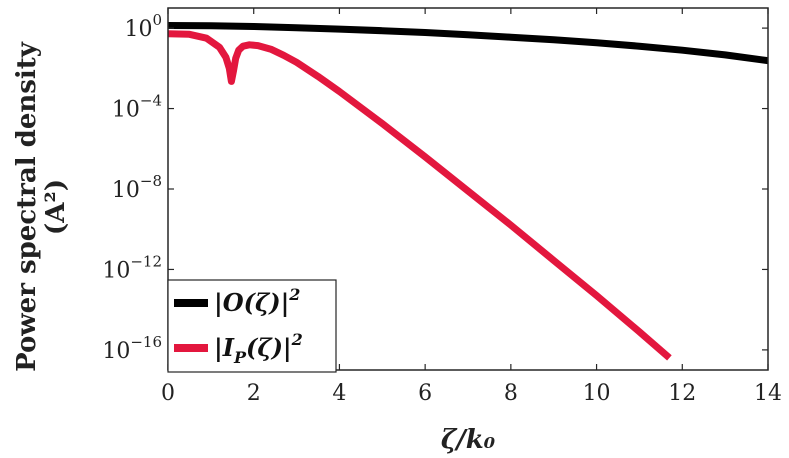  Describe the element at coordinates (254, 393) in the screenshot. I see `x-tick-label: 2` at that location.